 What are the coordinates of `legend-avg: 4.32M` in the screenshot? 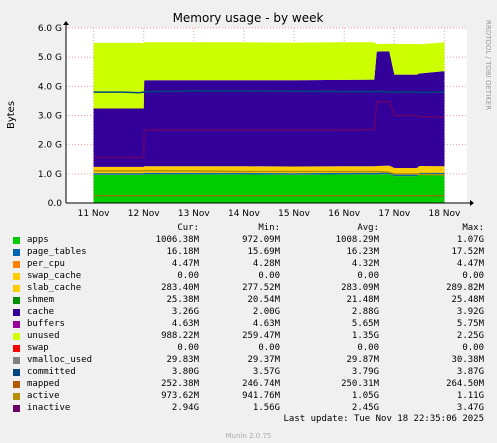 It's located at (365, 264).